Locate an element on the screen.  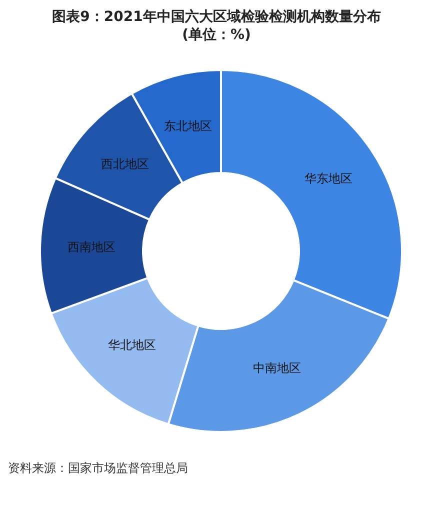
text: 资料来源：国家市场监督管理总局 is located at coordinates (98, 468).